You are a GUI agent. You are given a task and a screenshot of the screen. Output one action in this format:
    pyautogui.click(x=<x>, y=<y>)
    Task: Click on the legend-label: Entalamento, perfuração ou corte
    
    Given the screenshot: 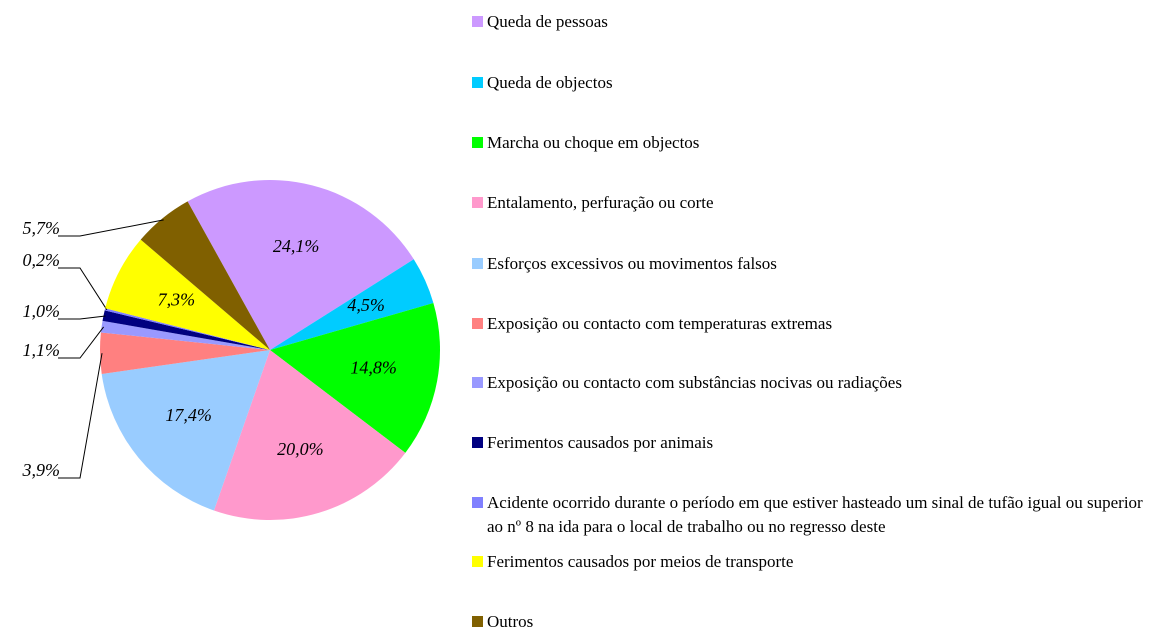 What is the action you would take?
    pyautogui.click(x=600, y=202)
    